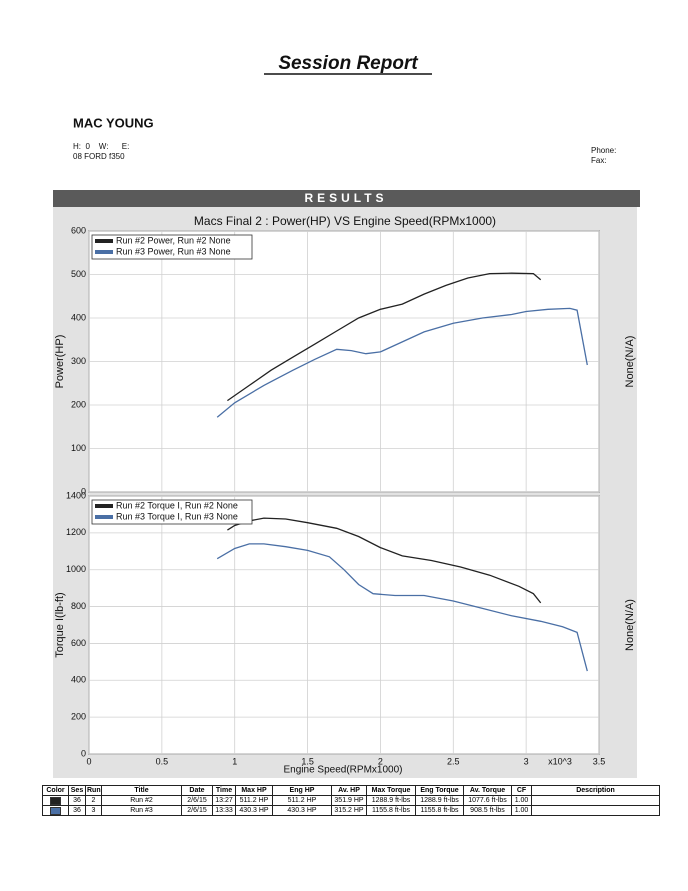 The image size is (688, 891). Describe the element at coordinates (224, 800) in the screenshot. I see `table-cell: 13:27` at that location.